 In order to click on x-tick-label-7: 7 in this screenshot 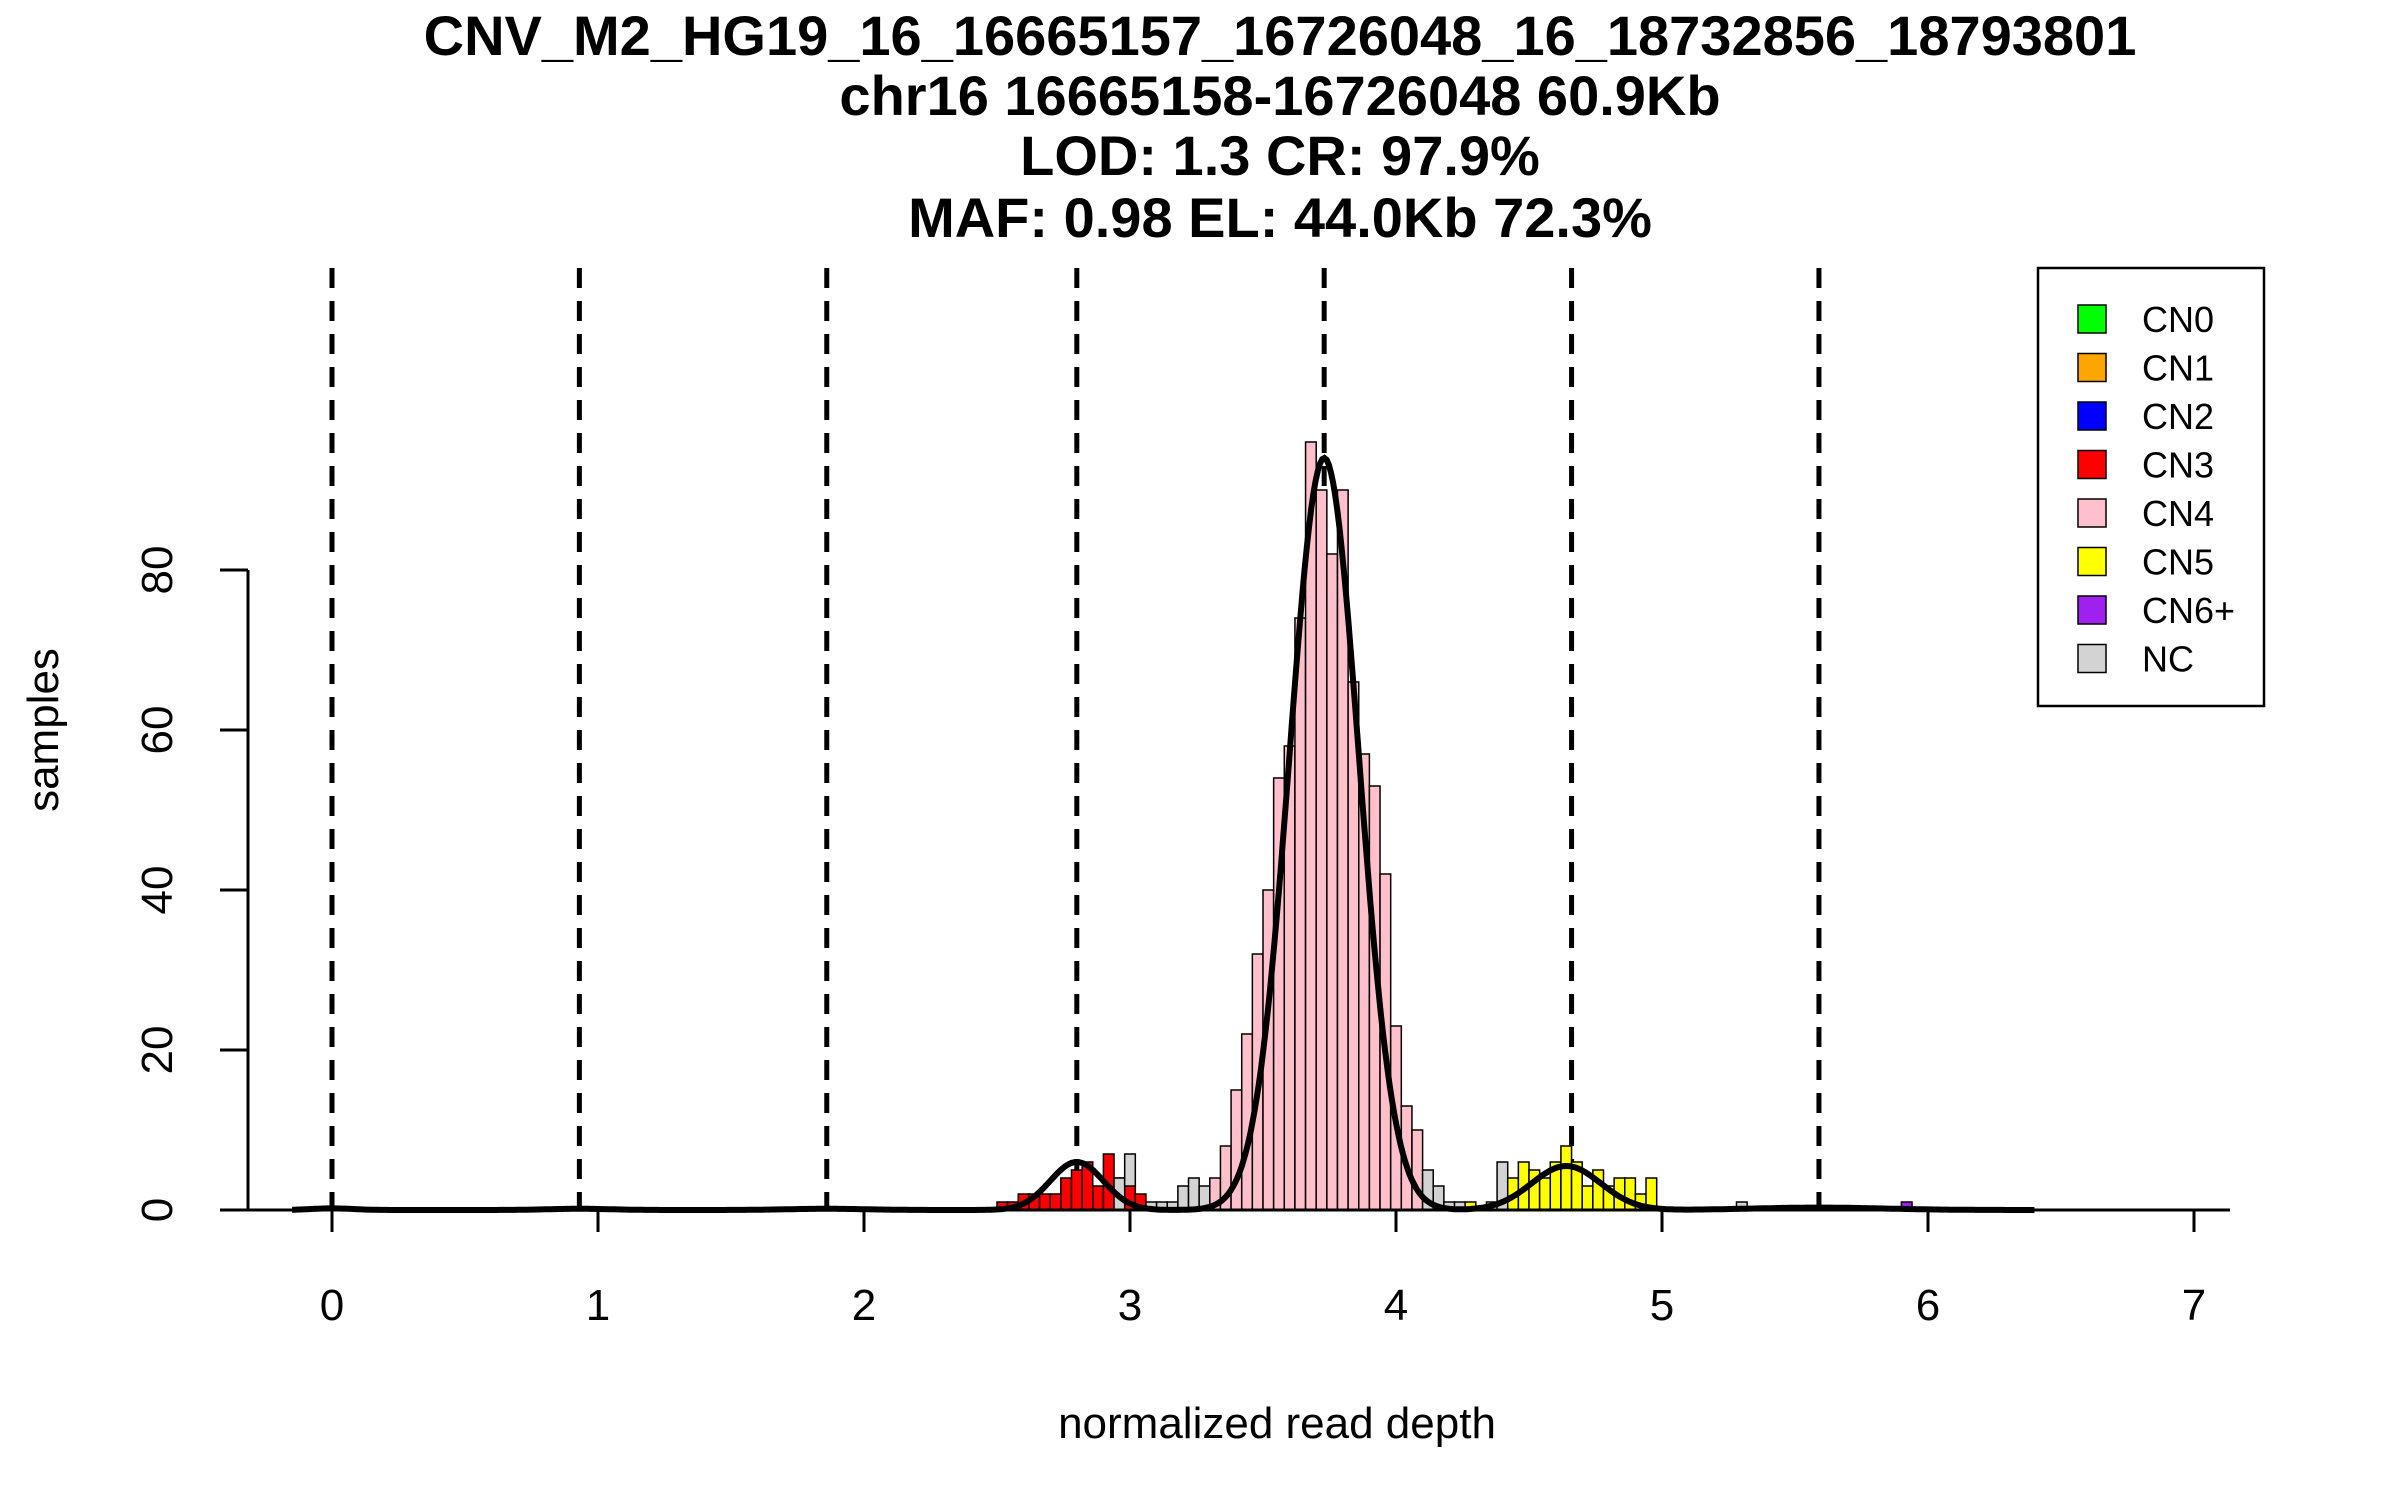, I will do `click(2194, 1305)`.